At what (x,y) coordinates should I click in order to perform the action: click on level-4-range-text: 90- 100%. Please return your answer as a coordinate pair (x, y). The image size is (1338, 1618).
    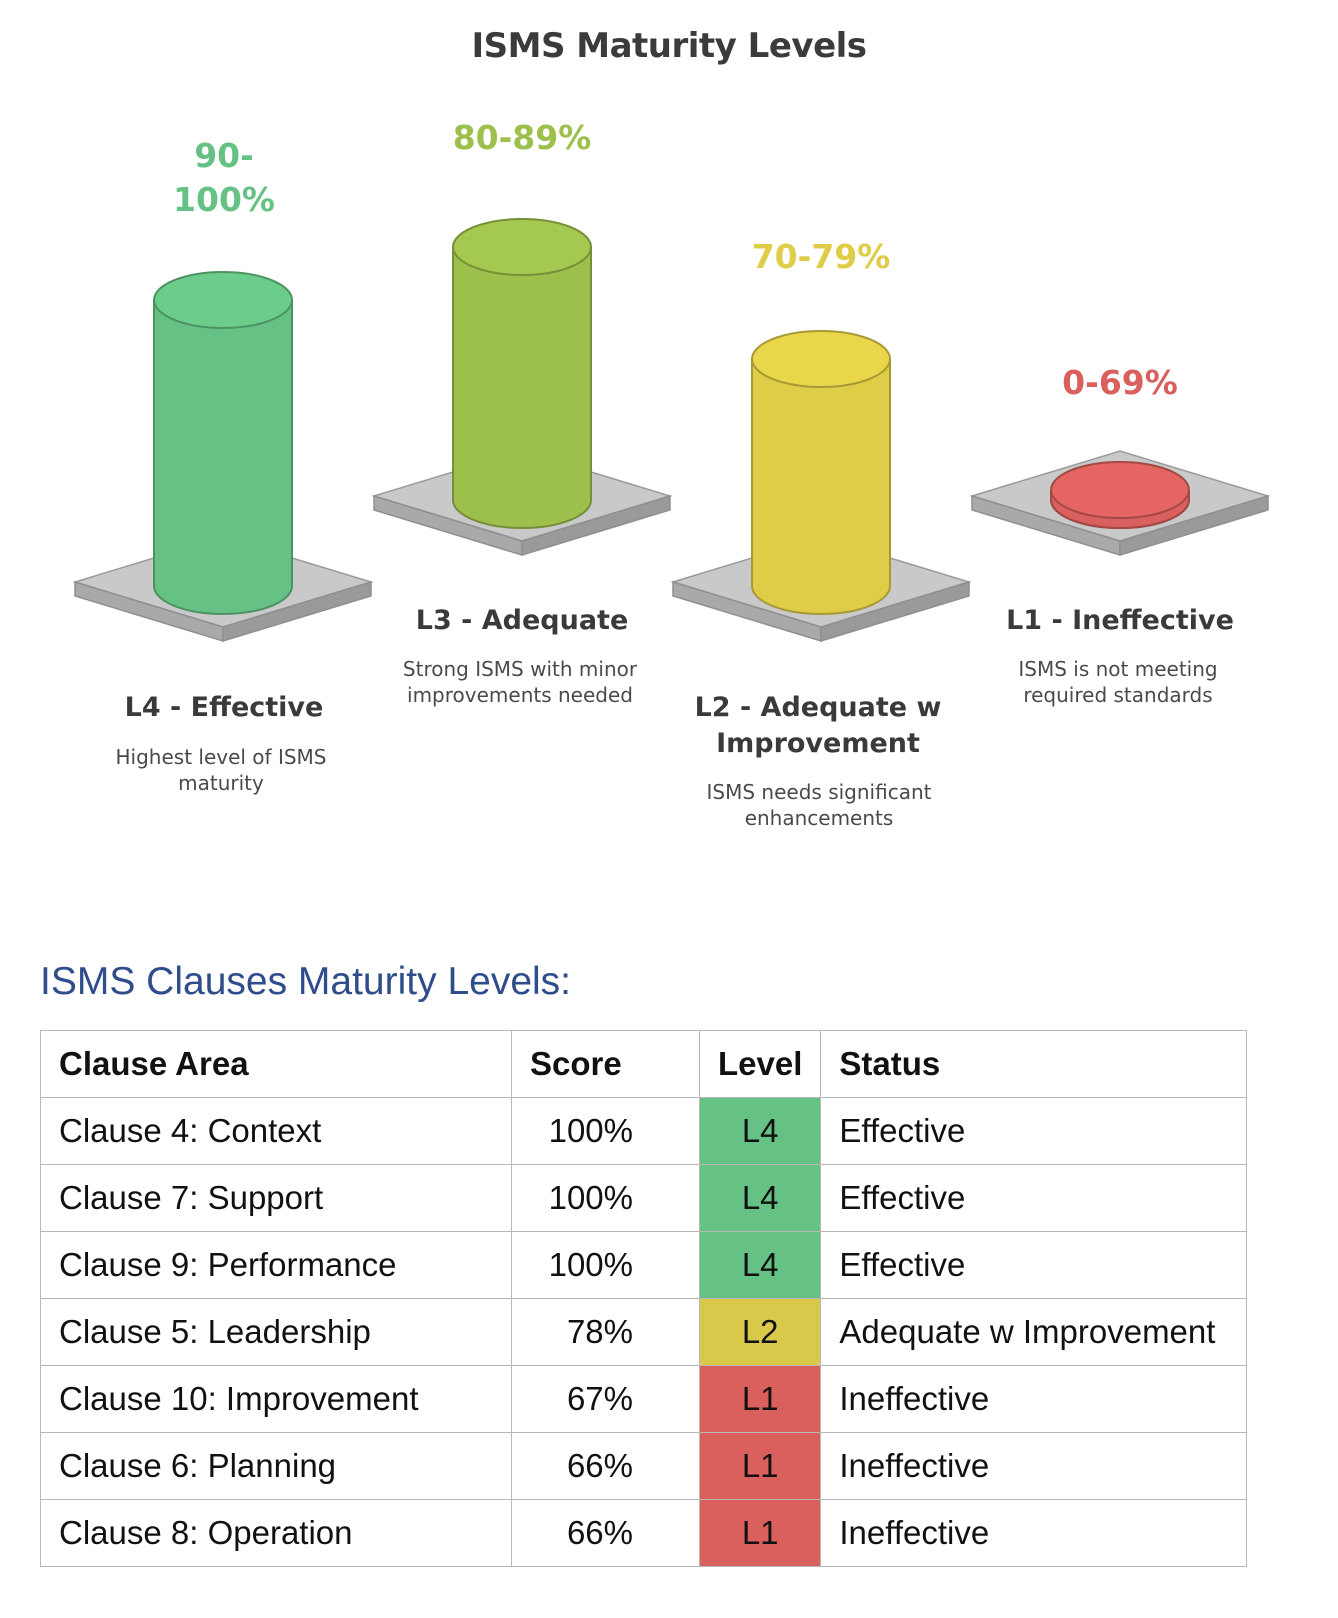
    Looking at the image, I should click on (224, 177).